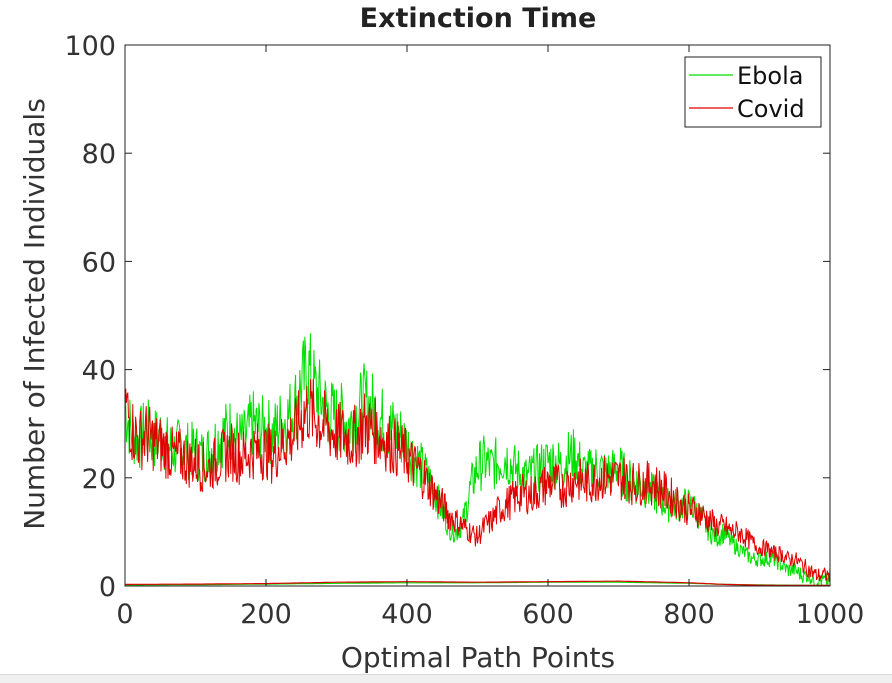  I want to click on x-tick-label: 800, so click(689, 614).